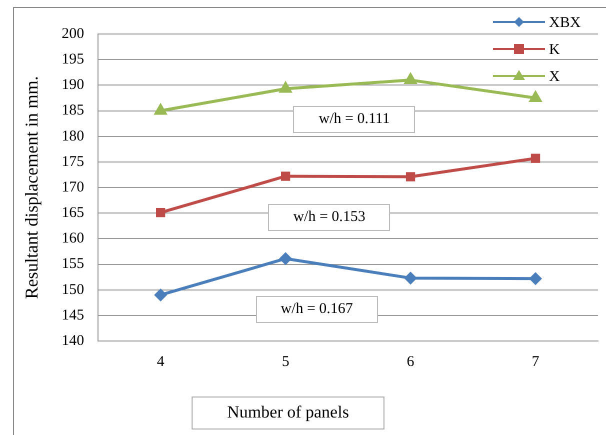 Image resolution: width=606 pixels, height=435 pixels. What do you see at coordinates (536, 362) in the screenshot?
I see `x-tick-label: 7` at bounding box center [536, 362].